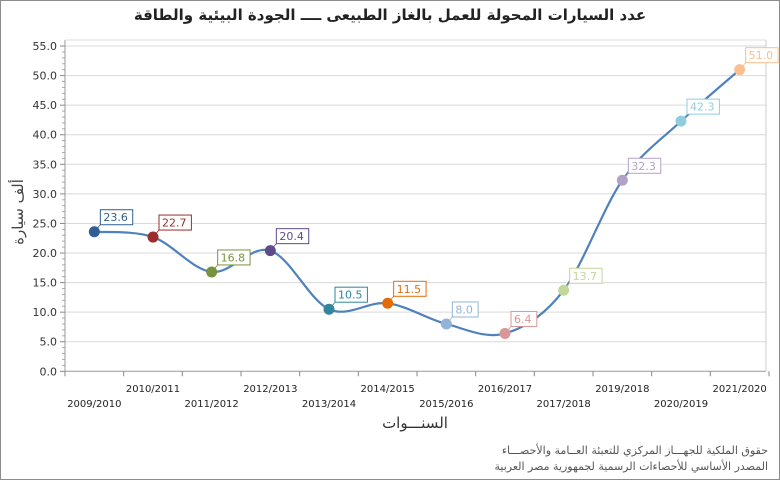 This screenshot has height=480, width=780. What do you see at coordinates (681, 404) in the screenshot?
I see `x-tick-label: 2020/2019` at bounding box center [681, 404].